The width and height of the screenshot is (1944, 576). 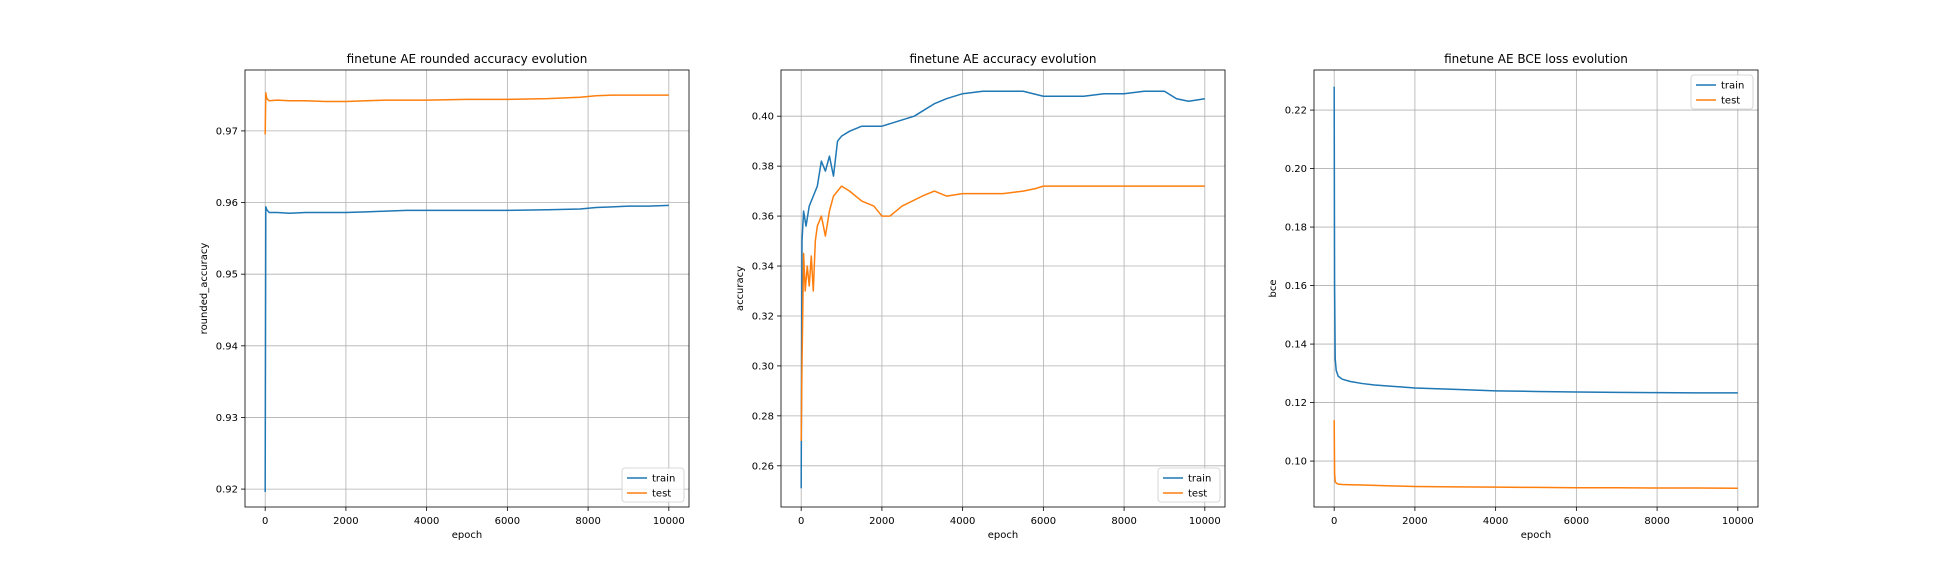 What do you see at coordinates (204, 289) in the screenshot?
I see `y-axis-label: rounded_accuracy` at bounding box center [204, 289].